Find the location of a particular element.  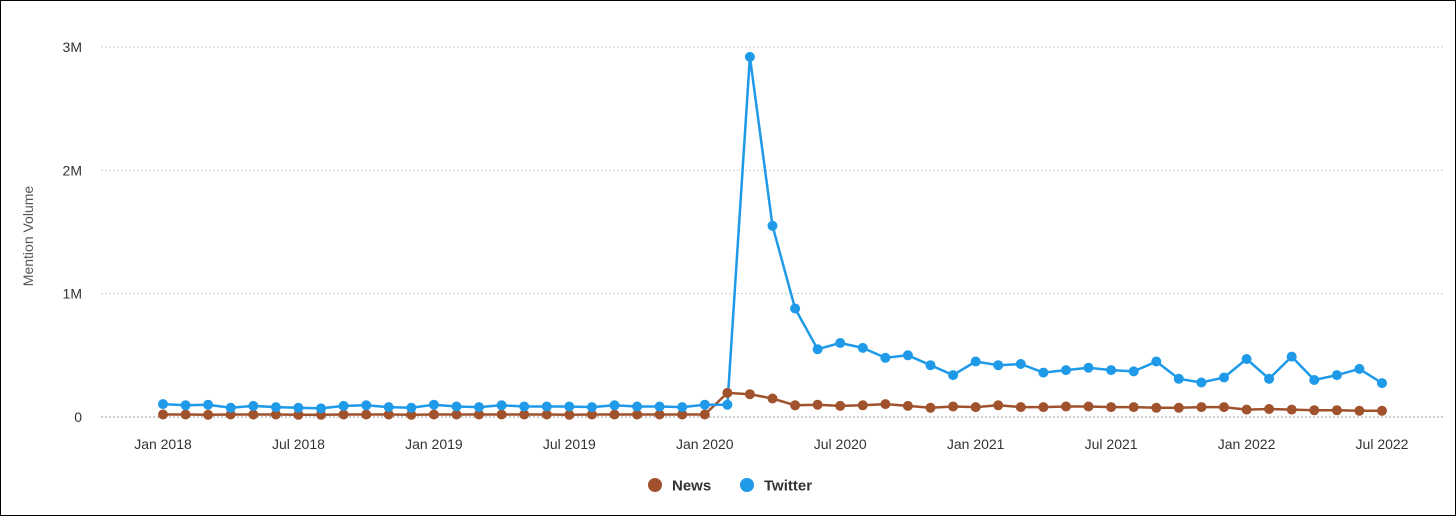

legend-item-news: News is located at coordinates (679, 486).